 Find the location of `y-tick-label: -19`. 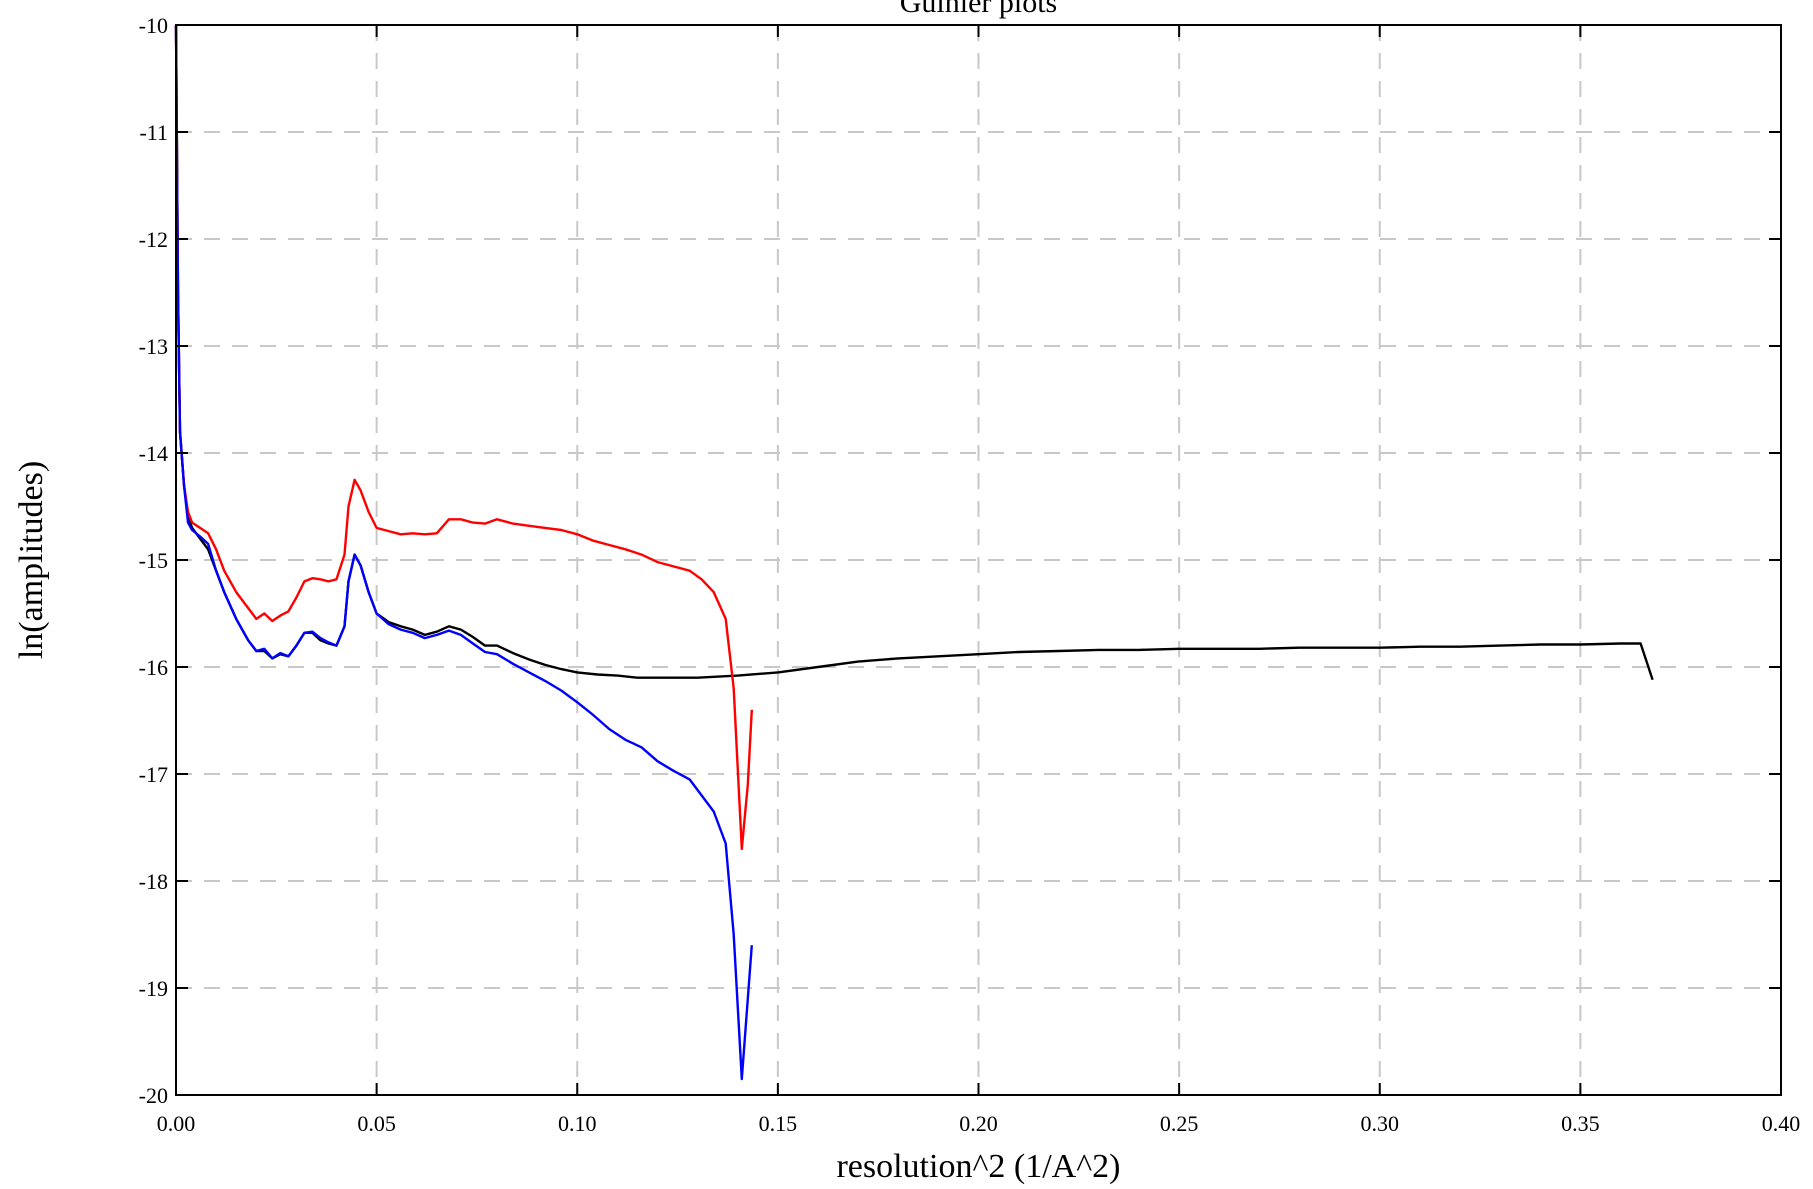

y-tick-label: -19 is located at coordinates (153, 988).